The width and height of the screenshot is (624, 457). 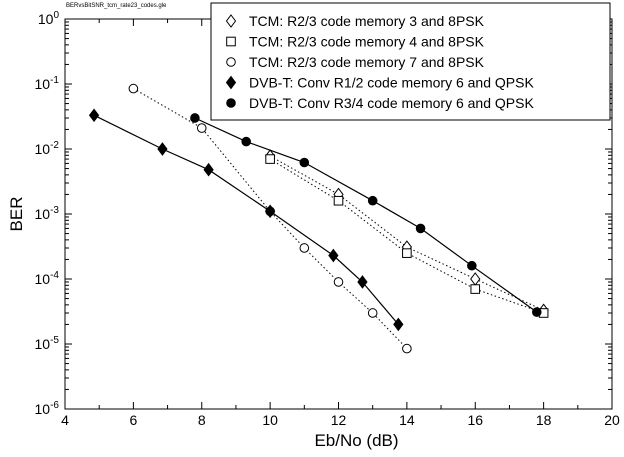 What do you see at coordinates (47, 408) in the screenshot?
I see `y-tick-label: 10⁻⁶` at bounding box center [47, 408].